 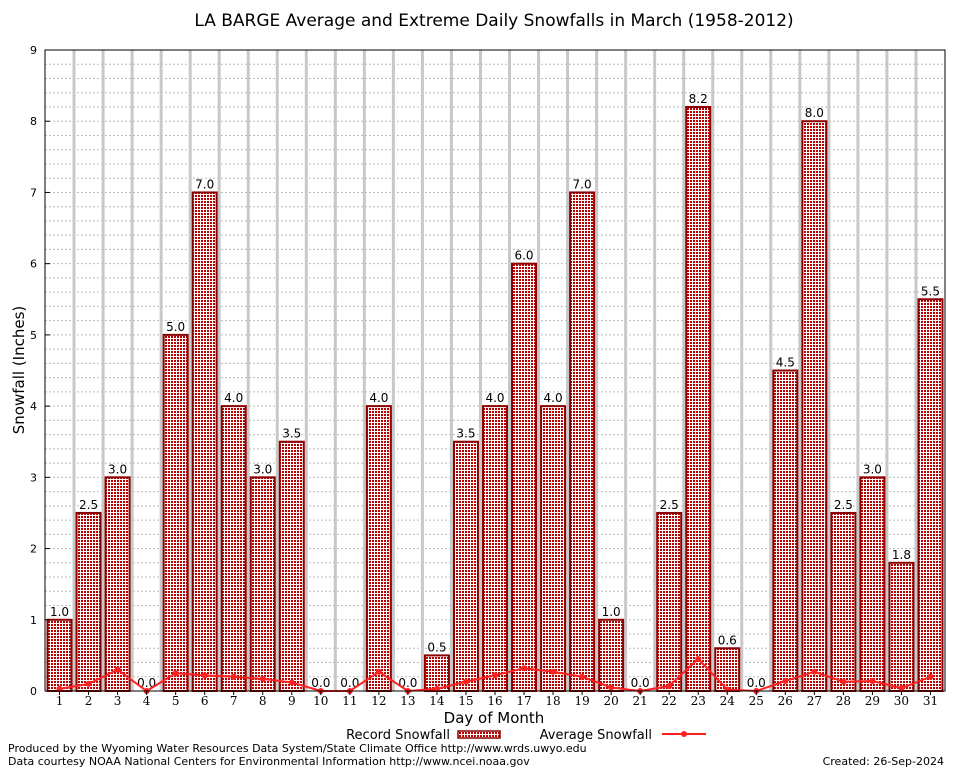 I want to click on x-tick-label: 29, so click(x=872, y=701).